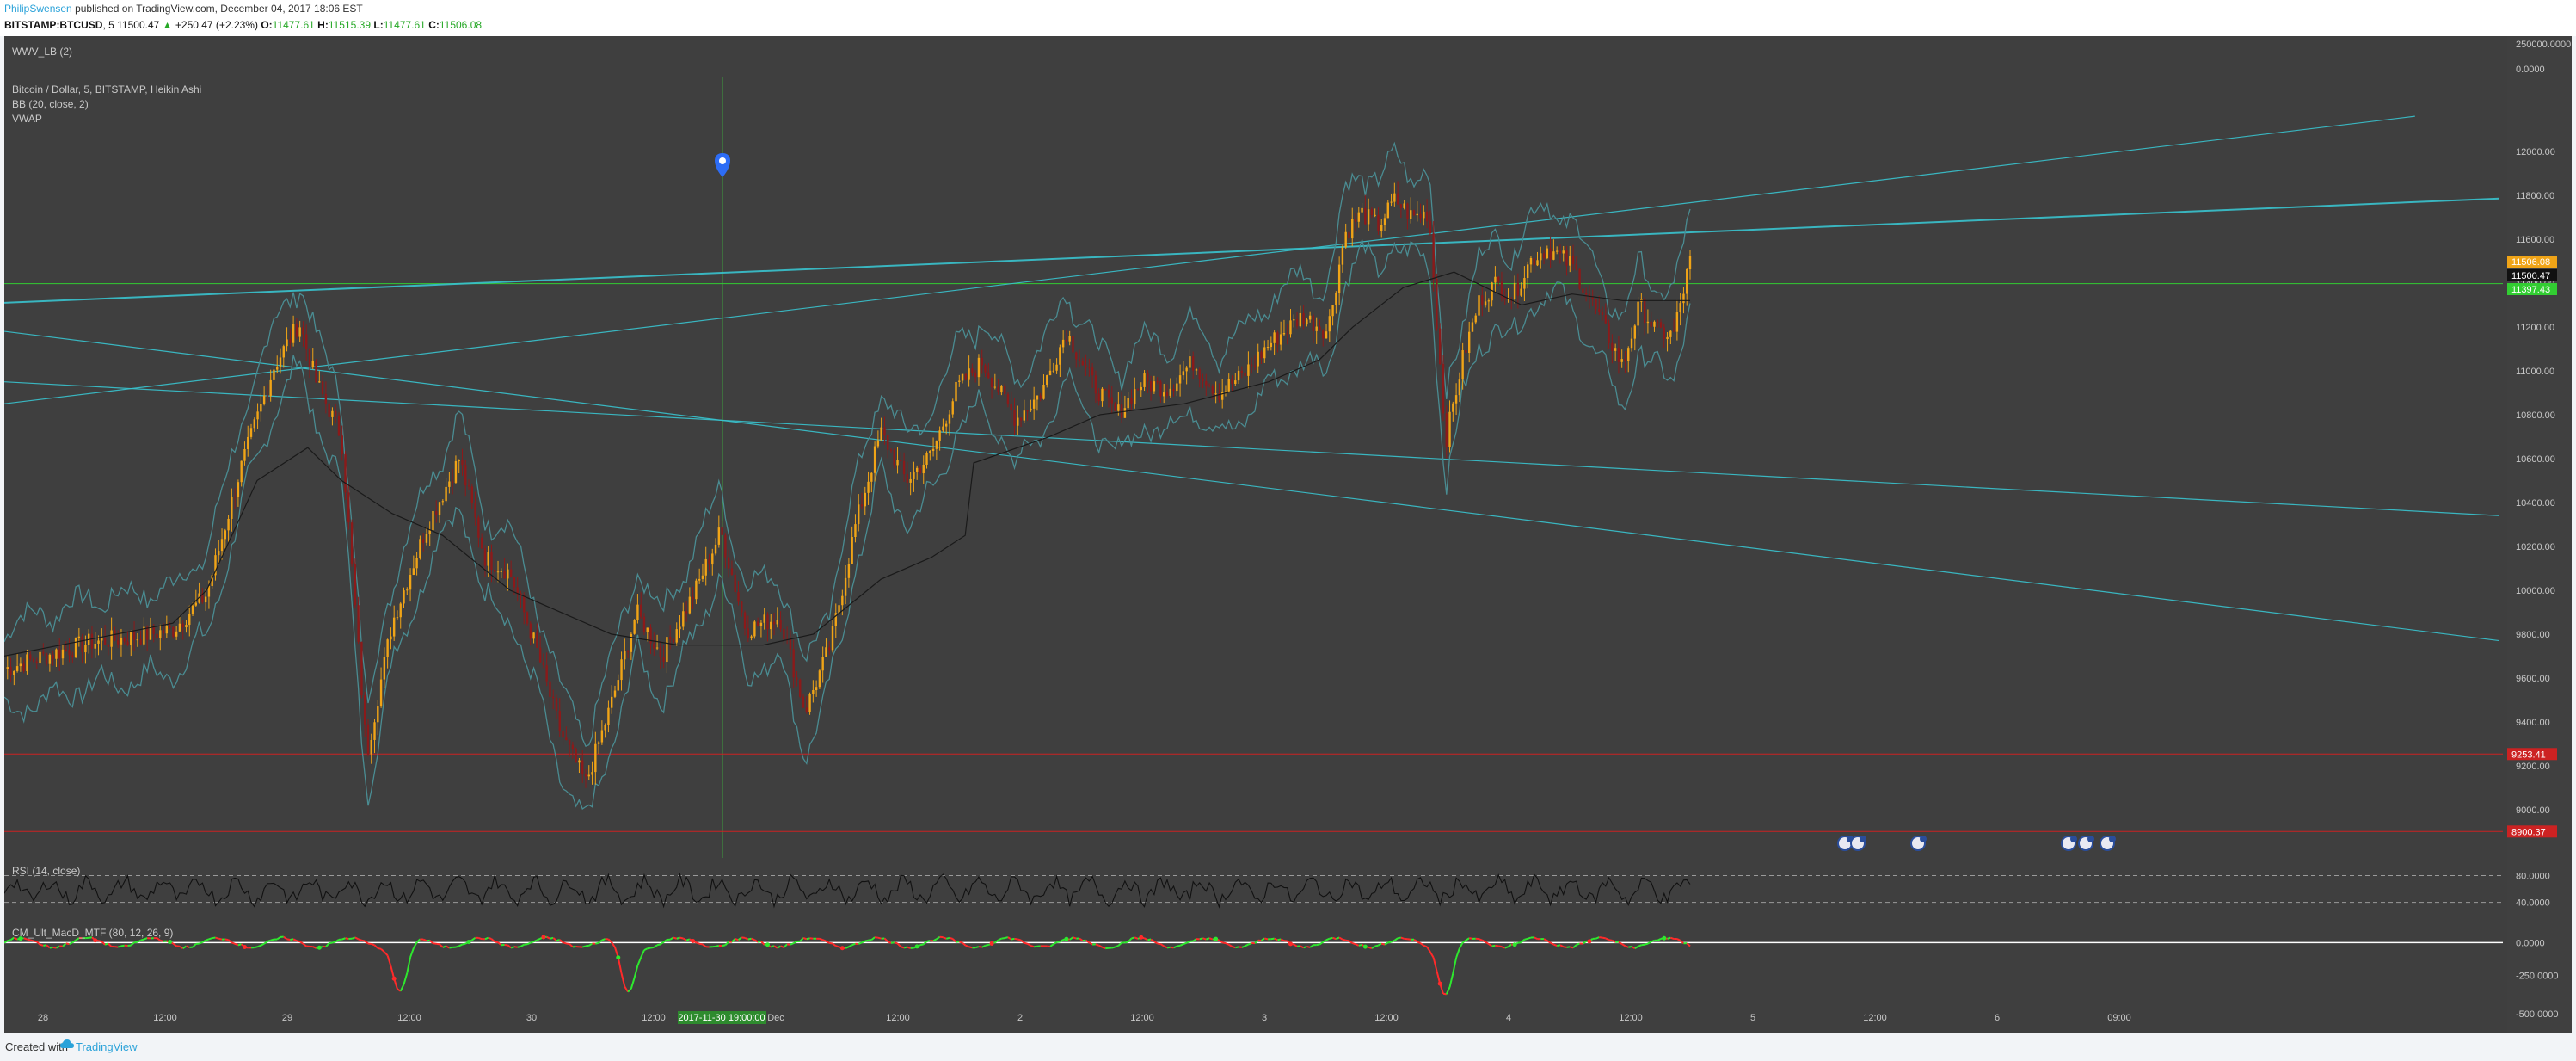 Image resolution: width=2576 pixels, height=1061 pixels. I want to click on pin-shape, so click(722, 165).